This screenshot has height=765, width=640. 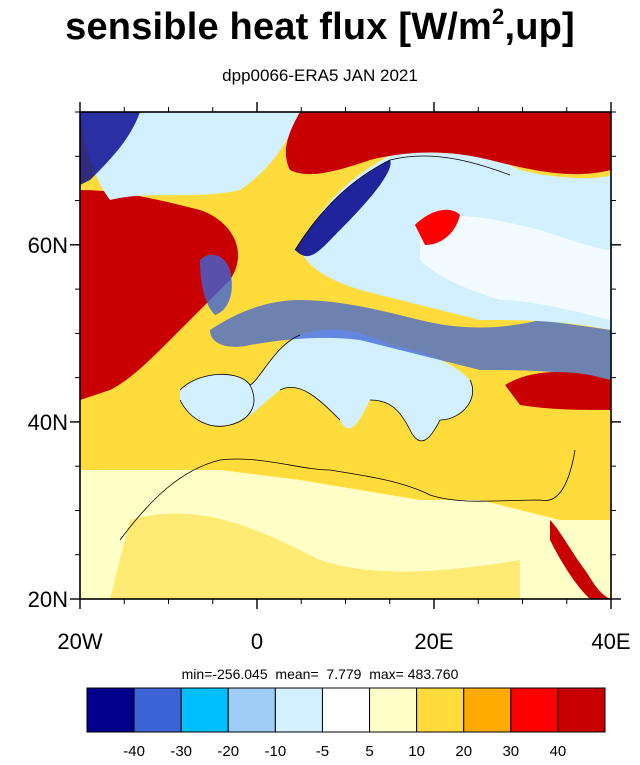 What do you see at coordinates (463, 751) in the screenshot?
I see `colorbar-label: 20` at bounding box center [463, 751].